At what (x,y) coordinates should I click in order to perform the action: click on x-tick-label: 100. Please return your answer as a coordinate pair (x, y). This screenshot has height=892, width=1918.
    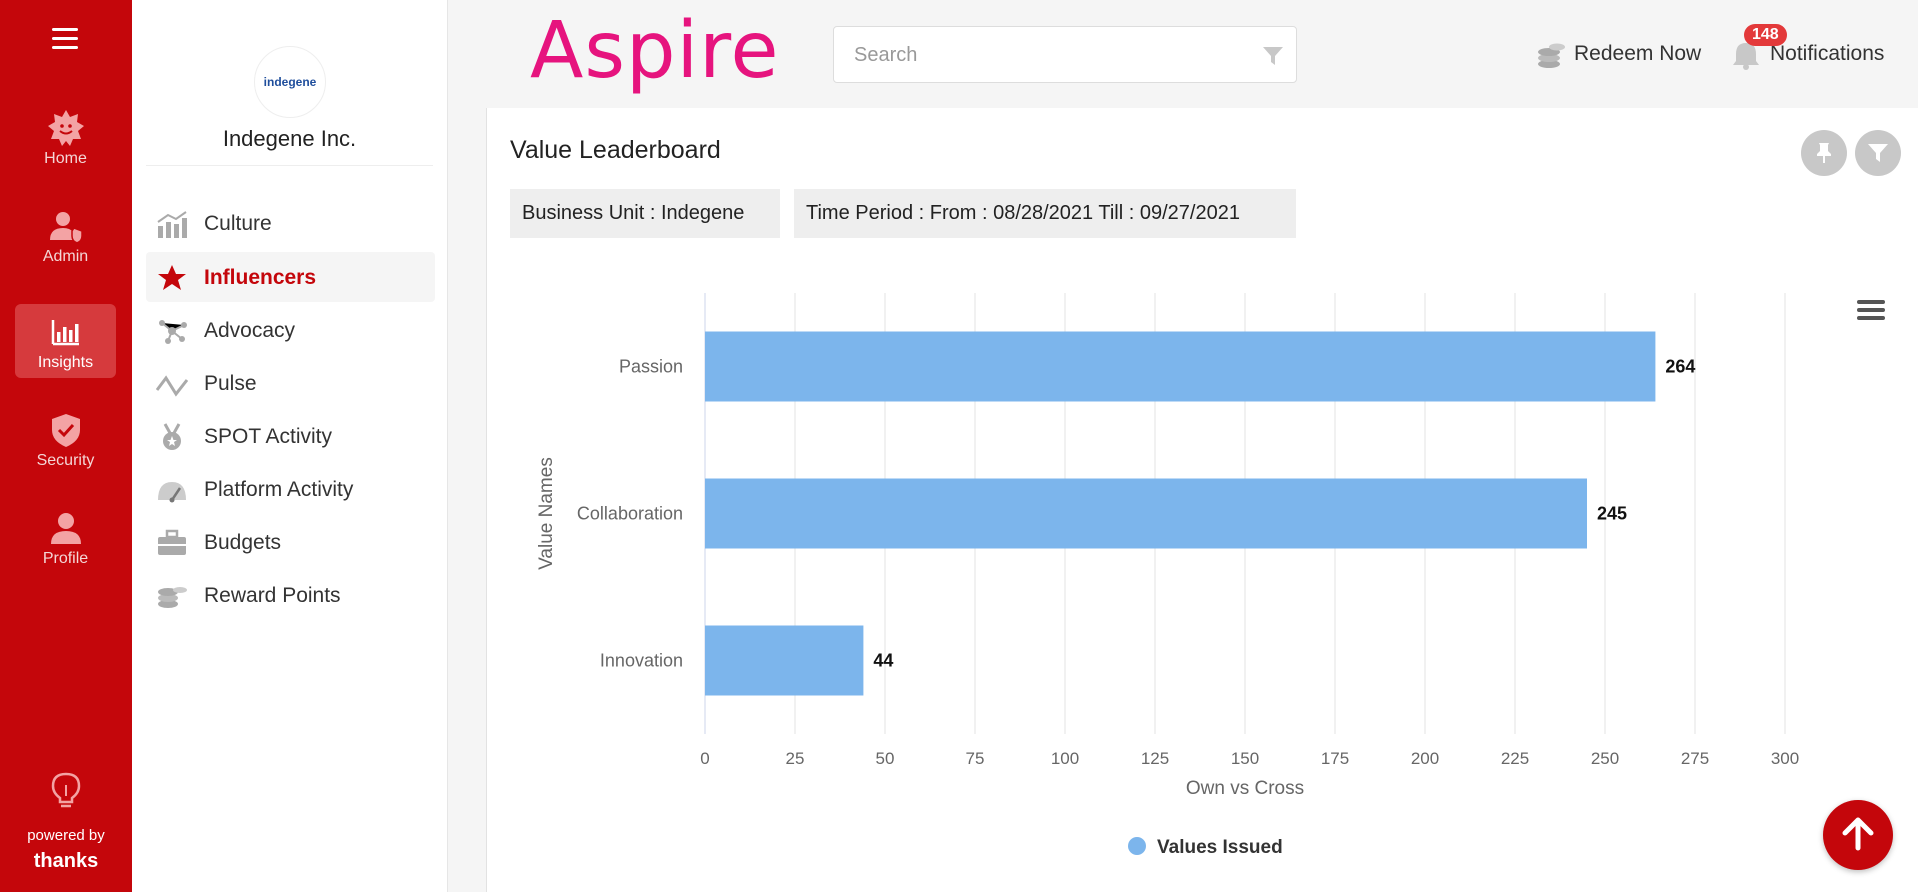
    Looking at the image, I should click on (1065, 758).